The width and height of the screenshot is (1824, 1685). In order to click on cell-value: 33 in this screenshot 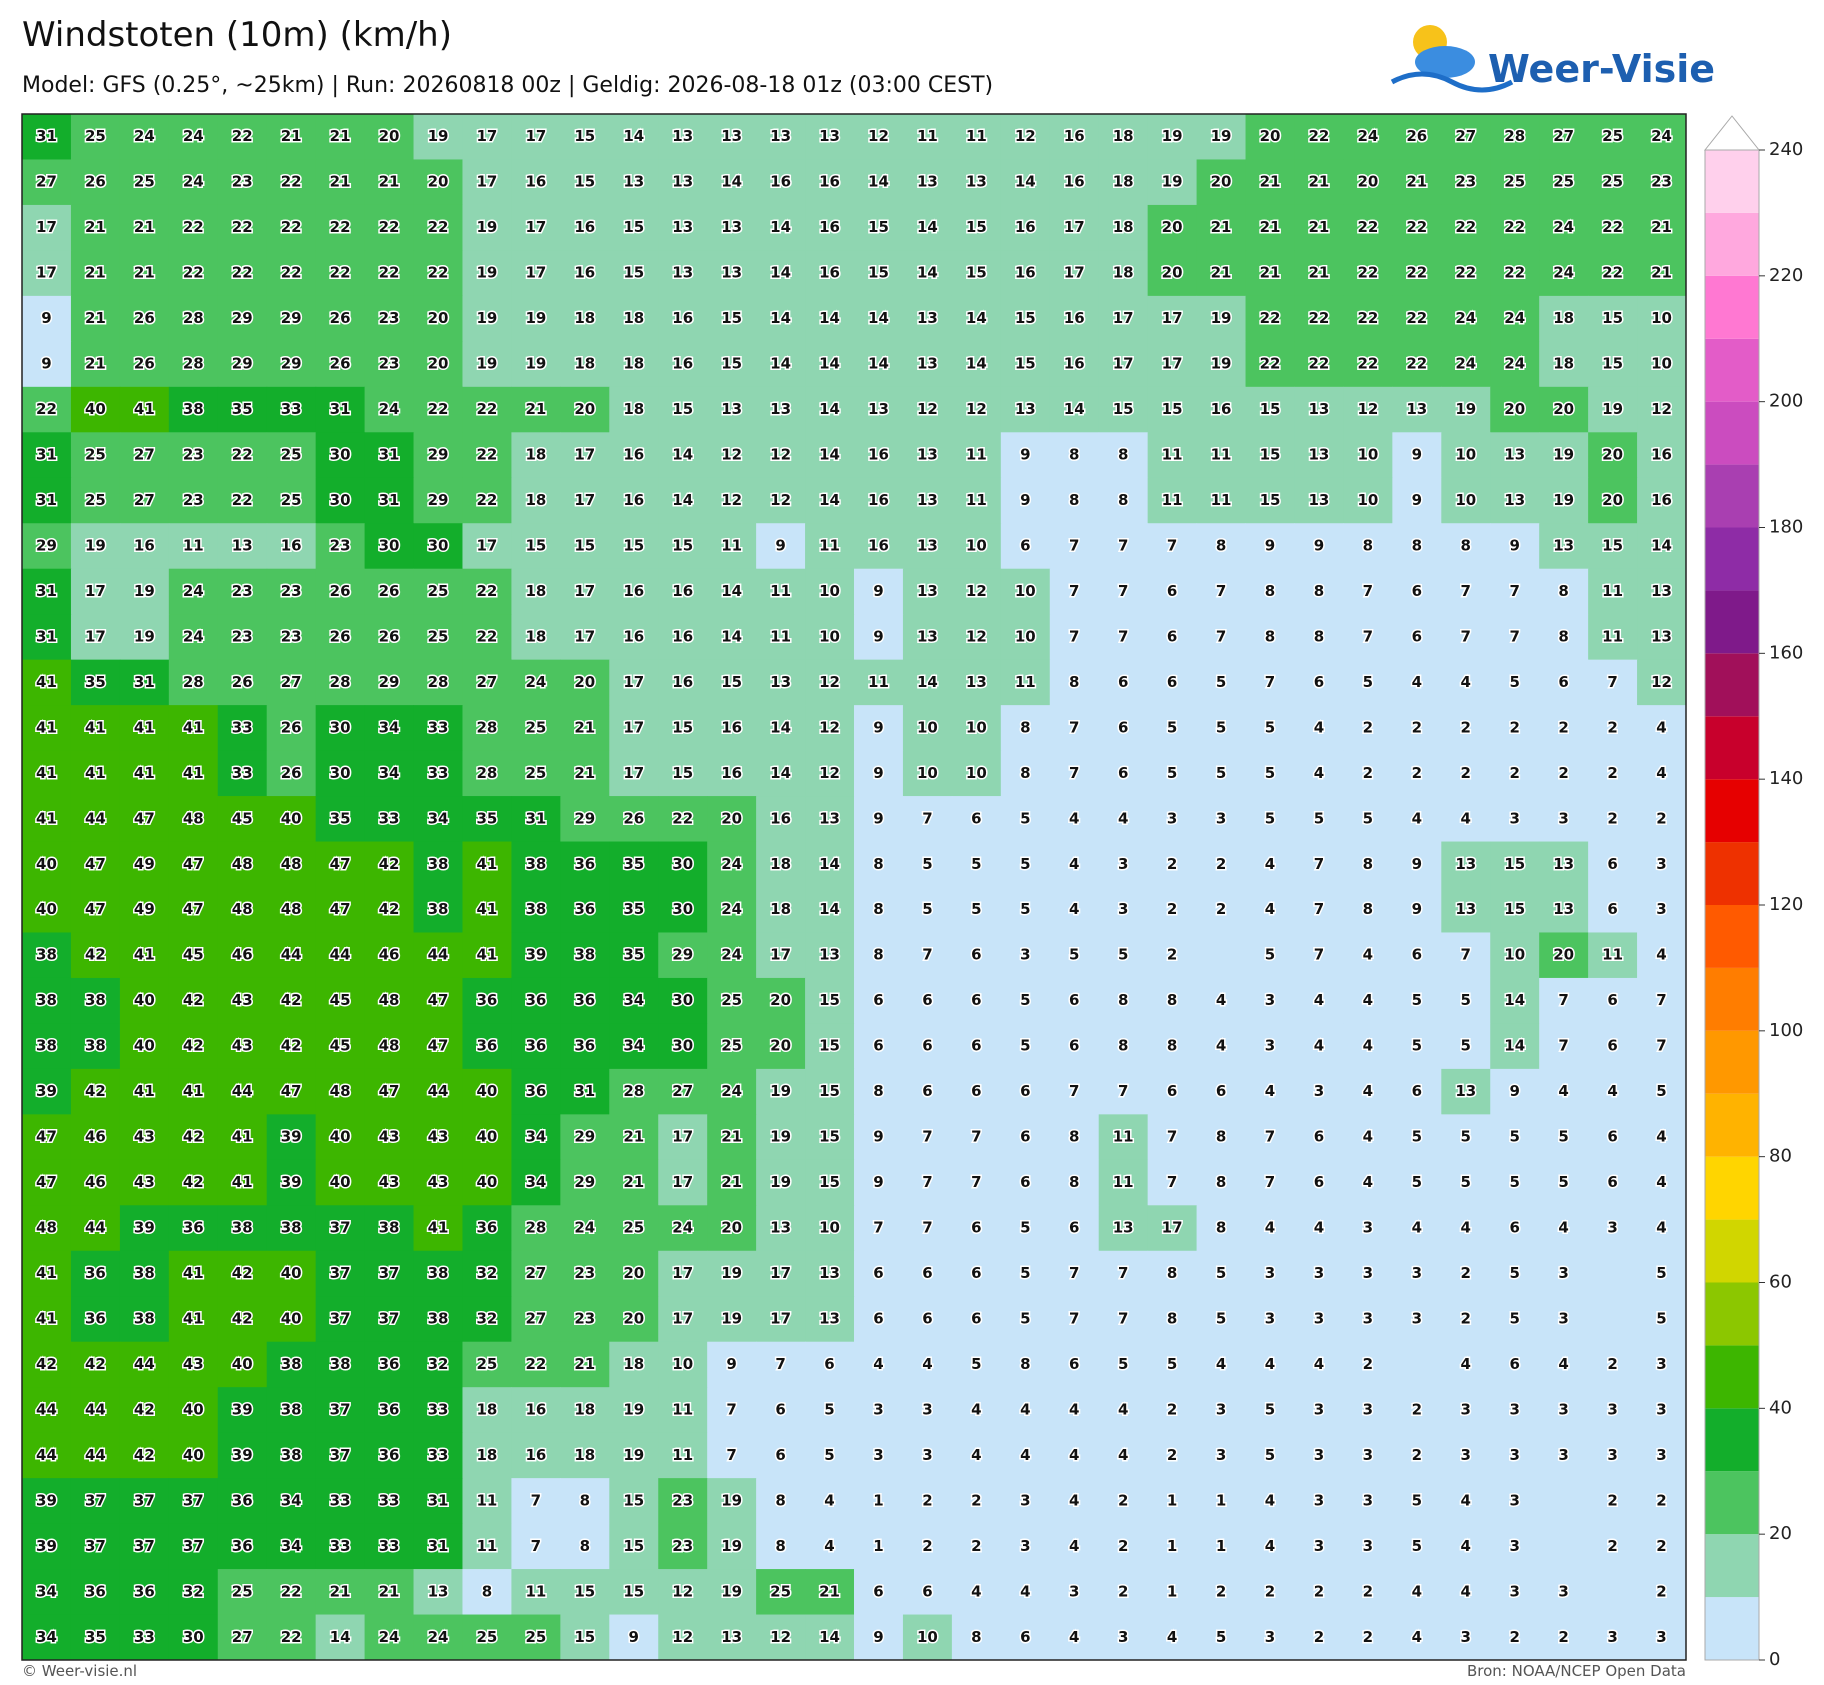, I will do `click(389, 1546)`.